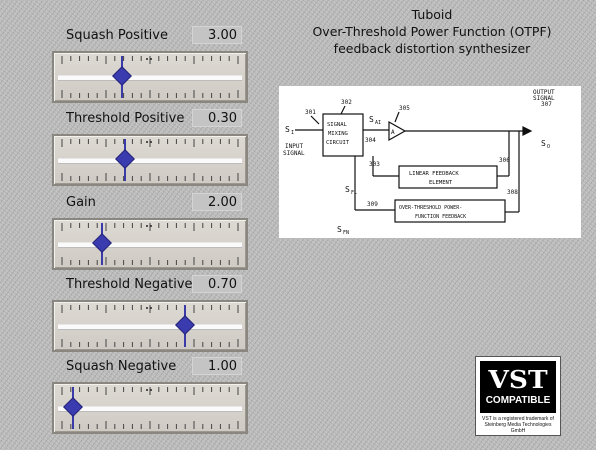 The image size is (596, 450). What do you see at coordinates (294, 153) in the screenshot?
I see `label-input-signal: SIGNAL` at bounding box center [294, 153].